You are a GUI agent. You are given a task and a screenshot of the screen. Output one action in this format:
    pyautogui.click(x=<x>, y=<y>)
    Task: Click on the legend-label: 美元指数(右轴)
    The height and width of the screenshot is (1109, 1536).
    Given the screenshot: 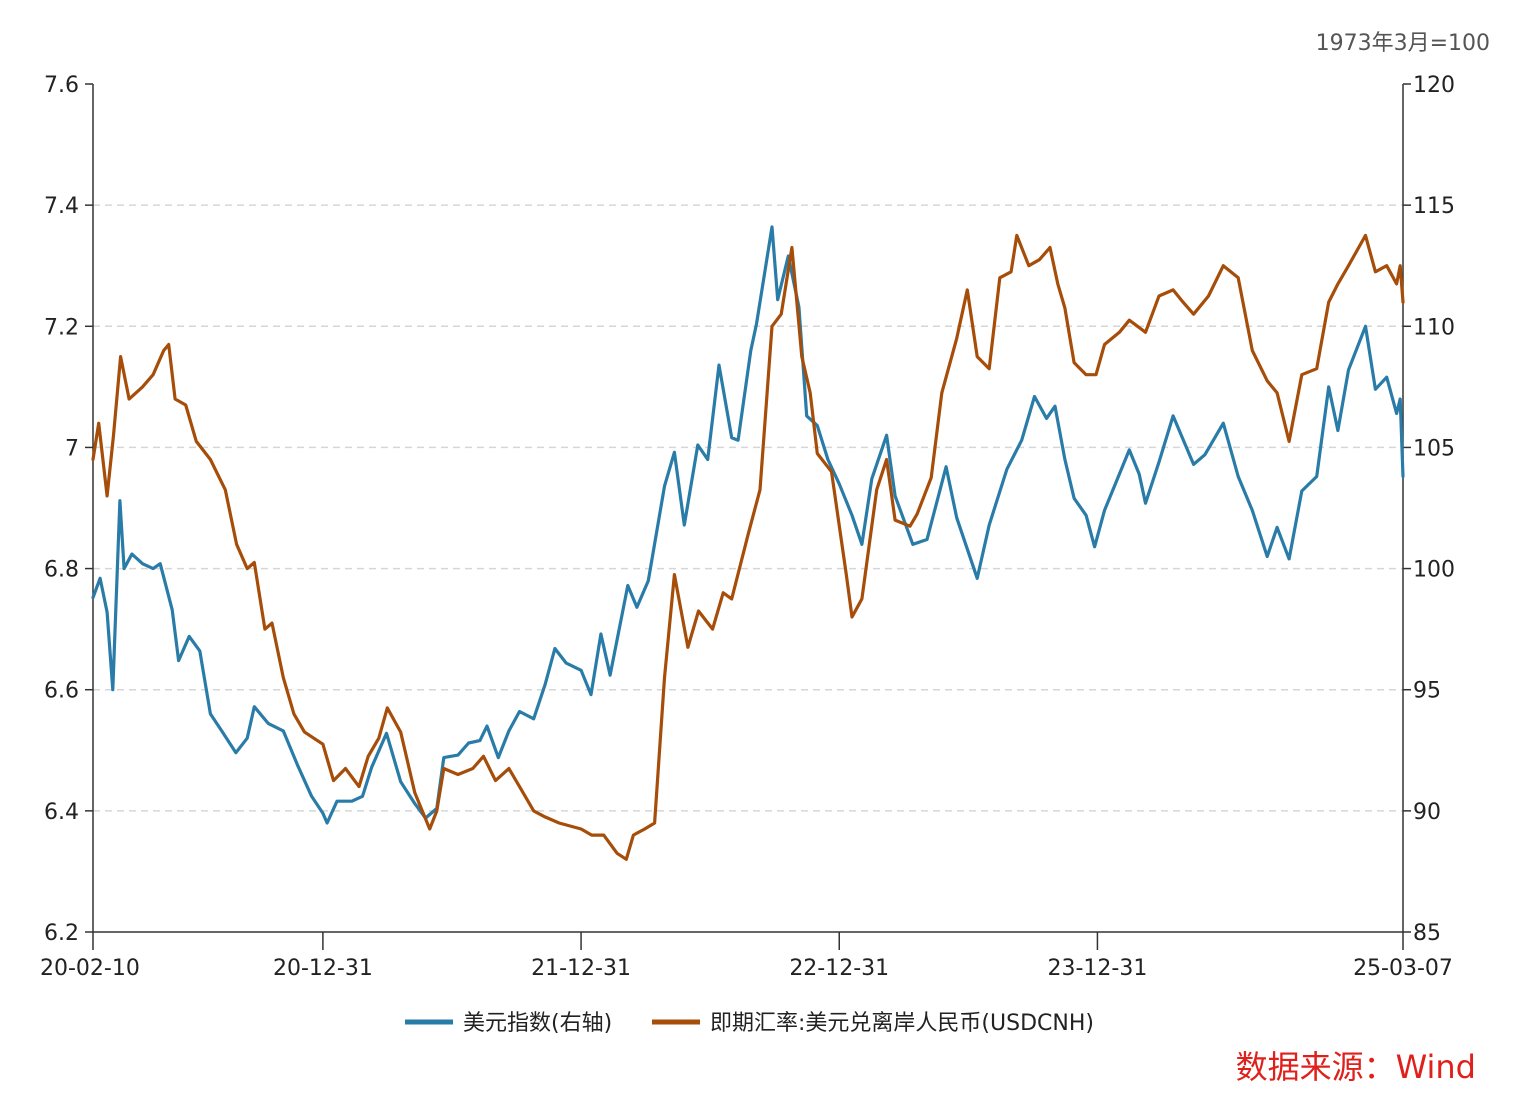 What is the action you would take?
    pyautogui.click(x=537, y=1023)
    